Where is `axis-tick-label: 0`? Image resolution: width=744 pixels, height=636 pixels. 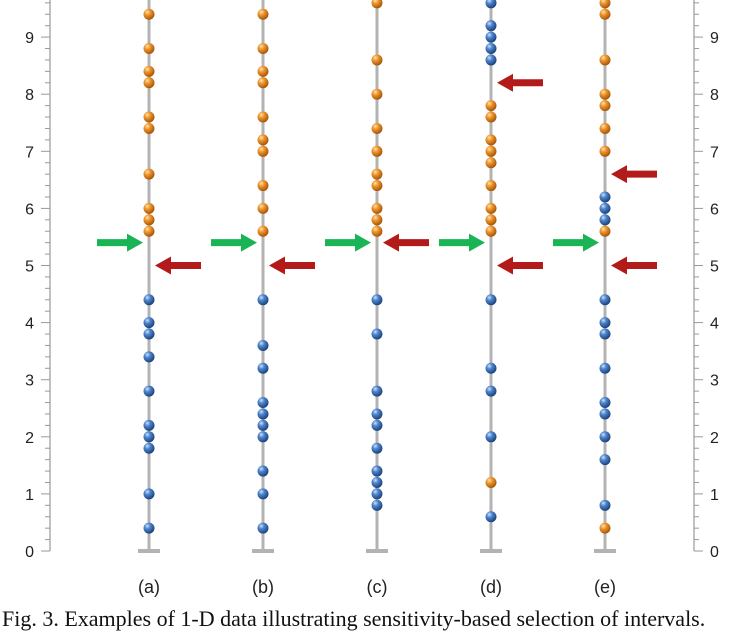
axis-tick-label: 0 is located at coordinates (714, 552).